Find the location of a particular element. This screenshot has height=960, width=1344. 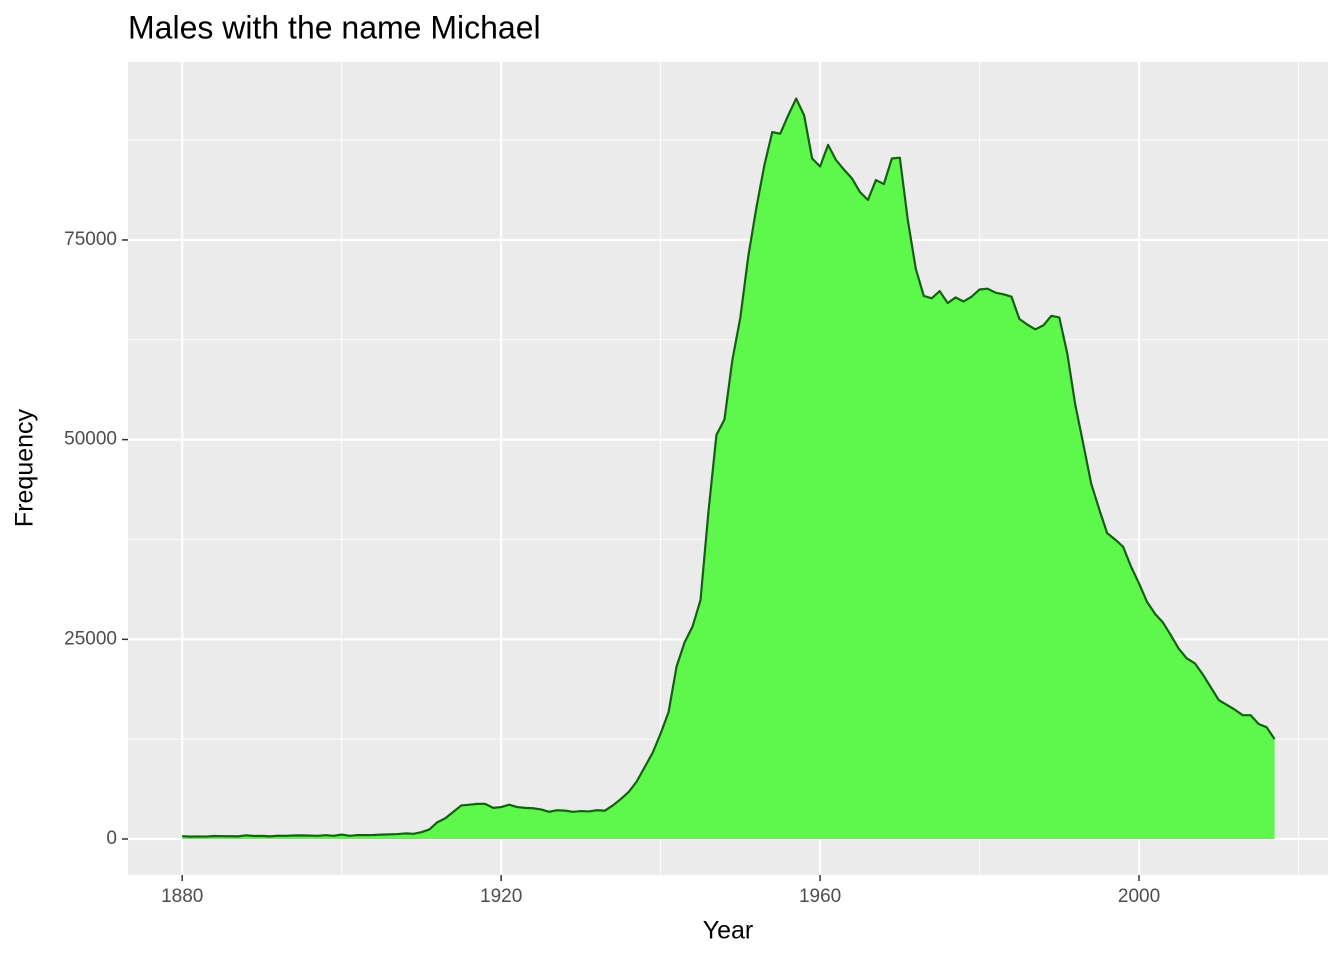

y-tick-label: 25000 is located at coordinates (90, 638).